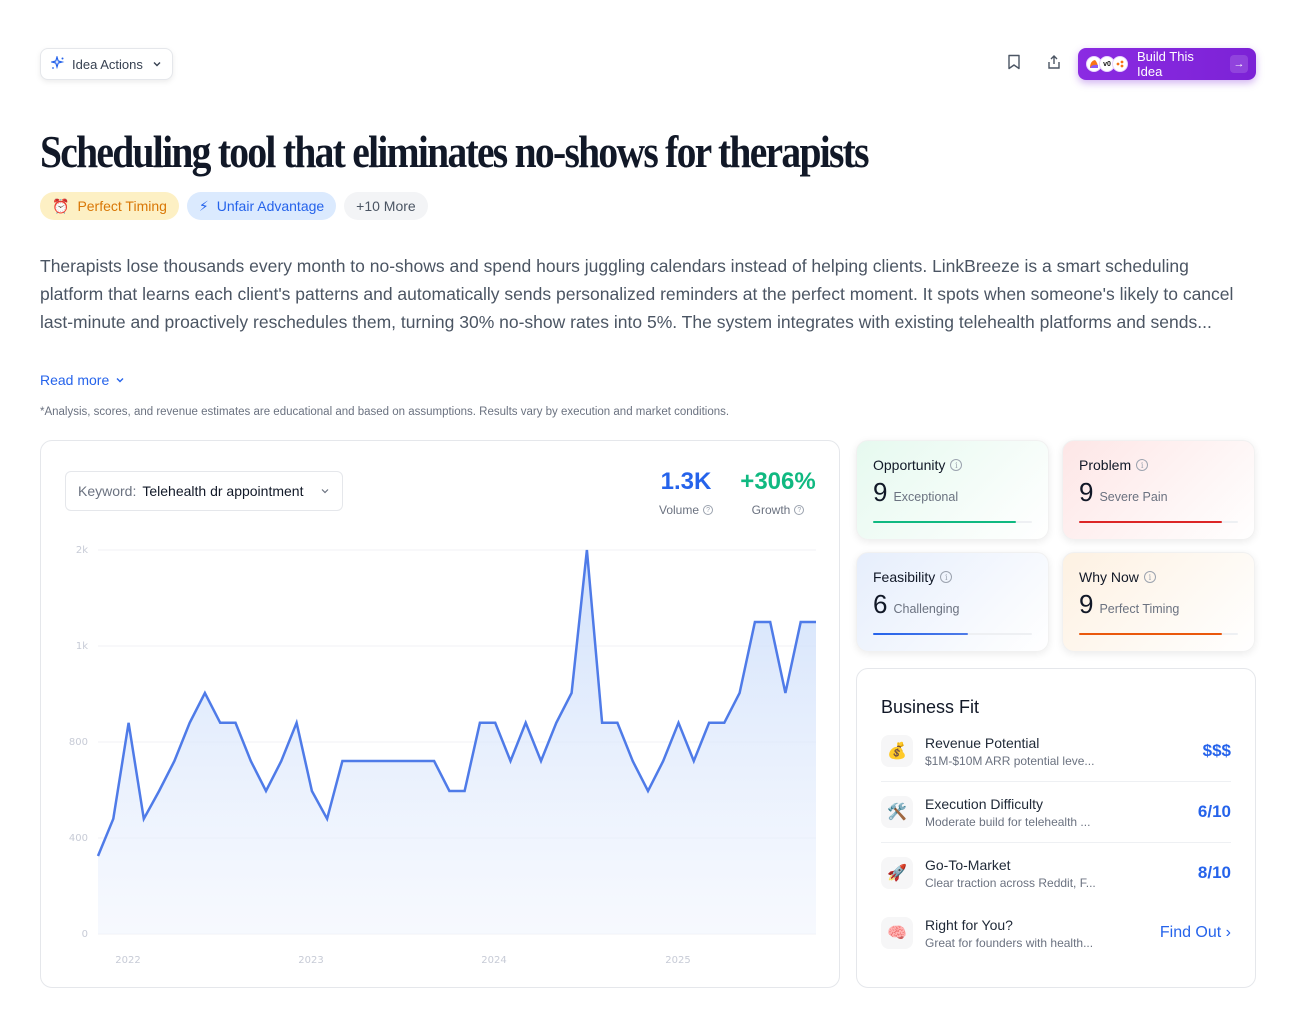  I want to click on score-label: Opportunity, so click(909, 465).